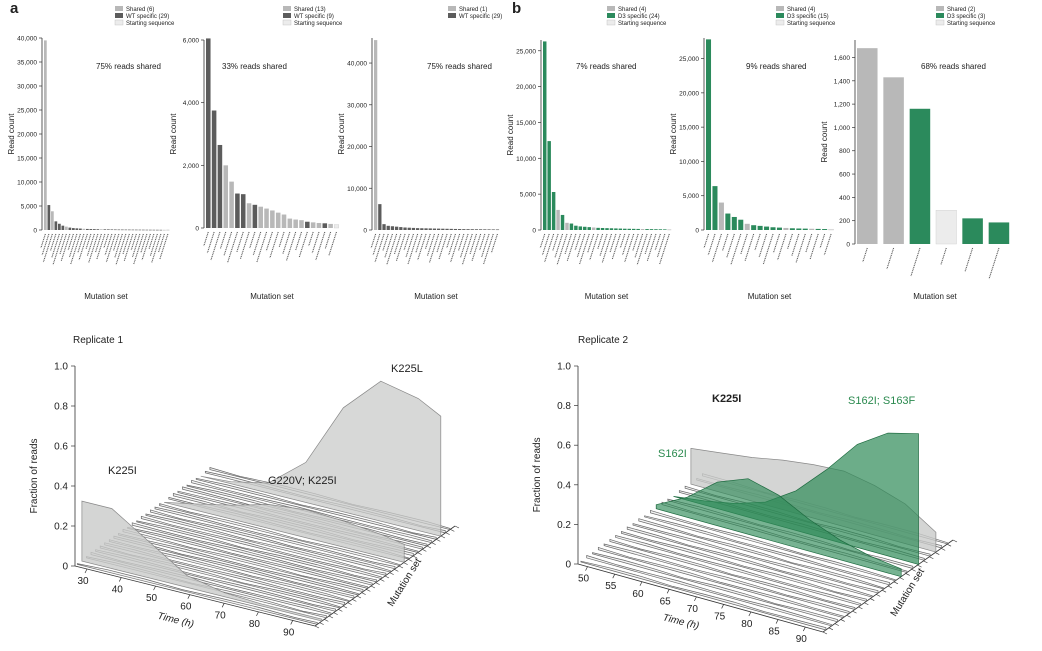 The width and height of the screenshot is (1042, 651). What do you see at coordinates (122, 471) in the screenshot?
I see `series-label: K225I` at bounding box center [122, 471].